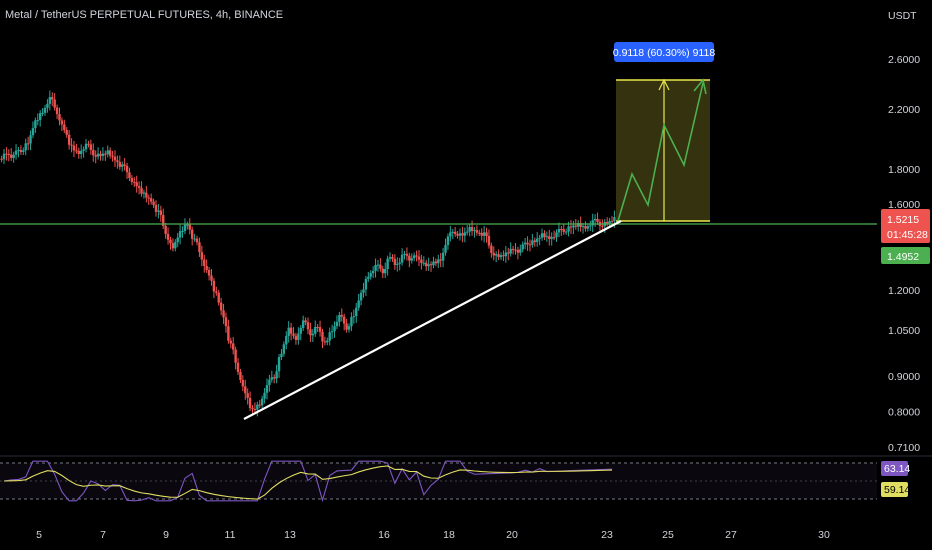 The image size is (932, 550). I want to click on time-tick-label: 7, so click(103, 535).